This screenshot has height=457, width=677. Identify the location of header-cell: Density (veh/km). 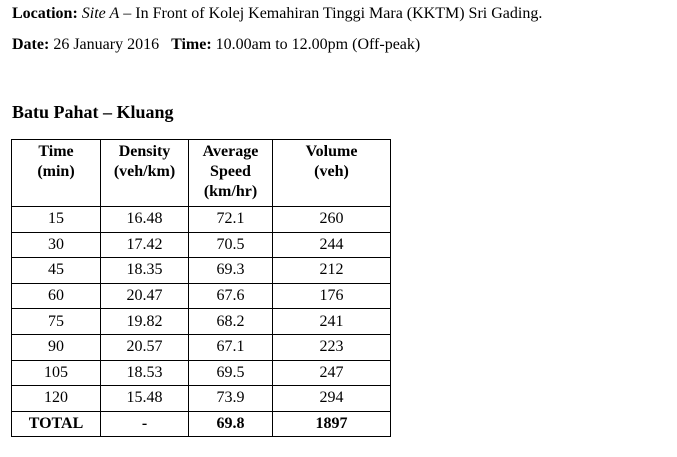
(144, 173).